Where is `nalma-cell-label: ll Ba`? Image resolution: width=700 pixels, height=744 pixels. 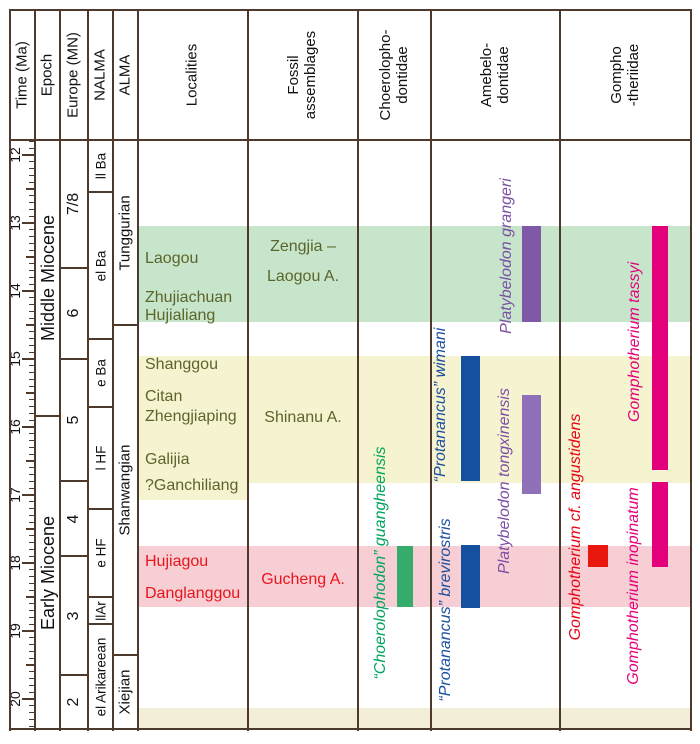
nalma-cell-label: ll Ba is located at coordinates (100, 166).